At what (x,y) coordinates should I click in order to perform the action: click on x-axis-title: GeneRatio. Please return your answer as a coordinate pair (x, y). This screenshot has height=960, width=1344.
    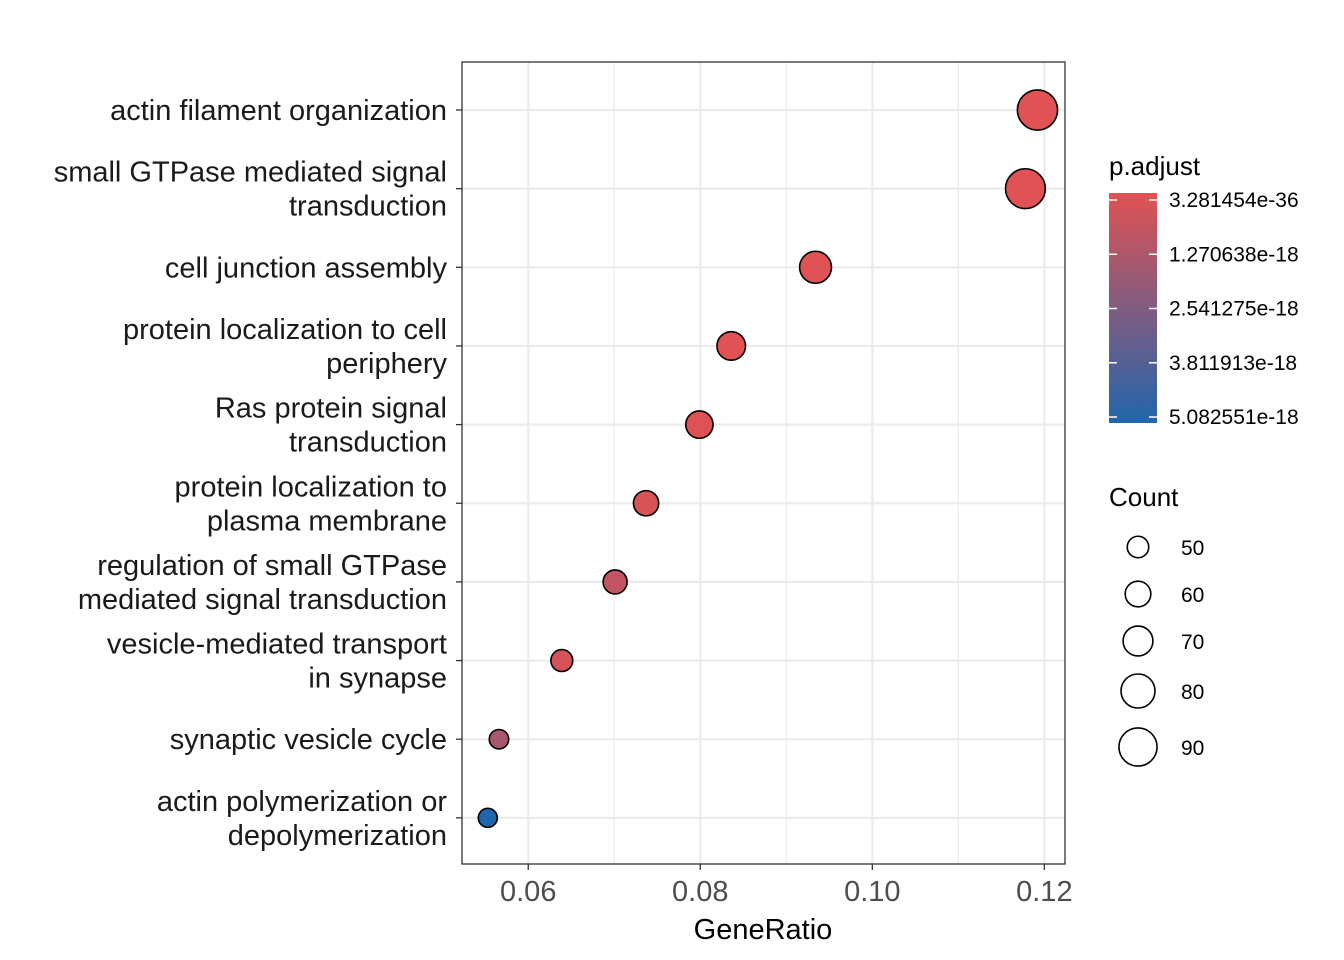
    Looking at the image, I should click on (763, 930).